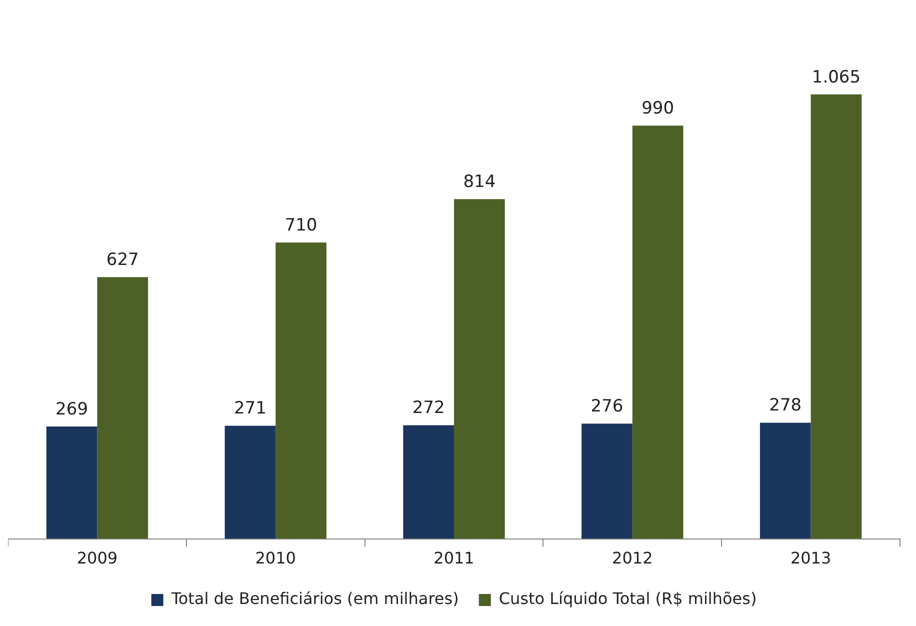 This screenshot has height=626, width=916. What do you see at coordinates (275, 558) in the screenshot?
I see `x-tick-label: 2010` at bounding box center [275, 558].